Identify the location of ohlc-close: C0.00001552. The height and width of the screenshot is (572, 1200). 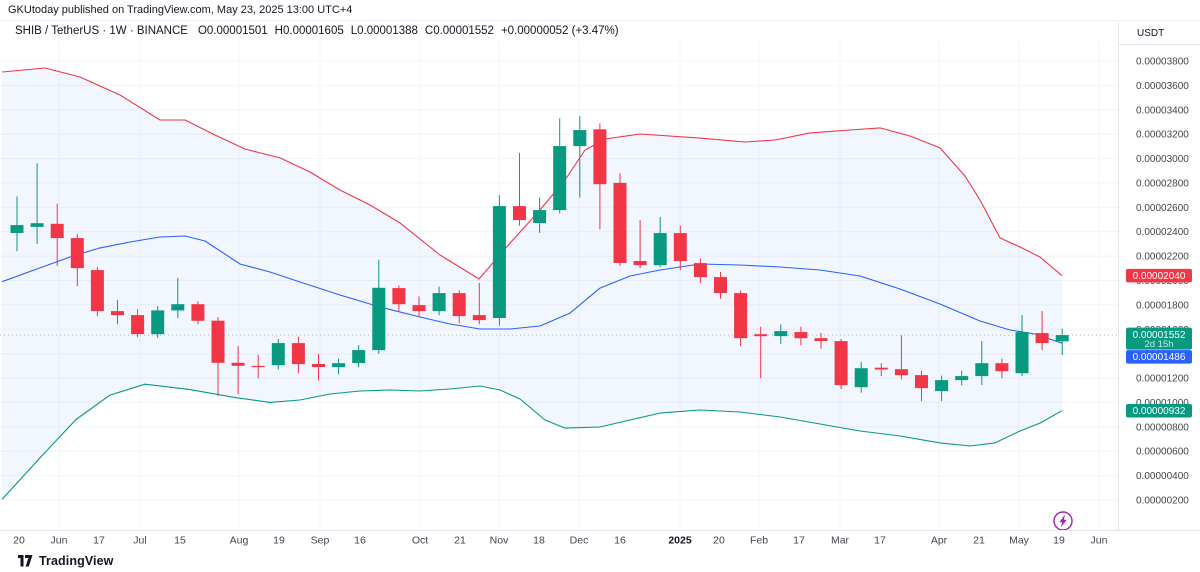
(459, 31).